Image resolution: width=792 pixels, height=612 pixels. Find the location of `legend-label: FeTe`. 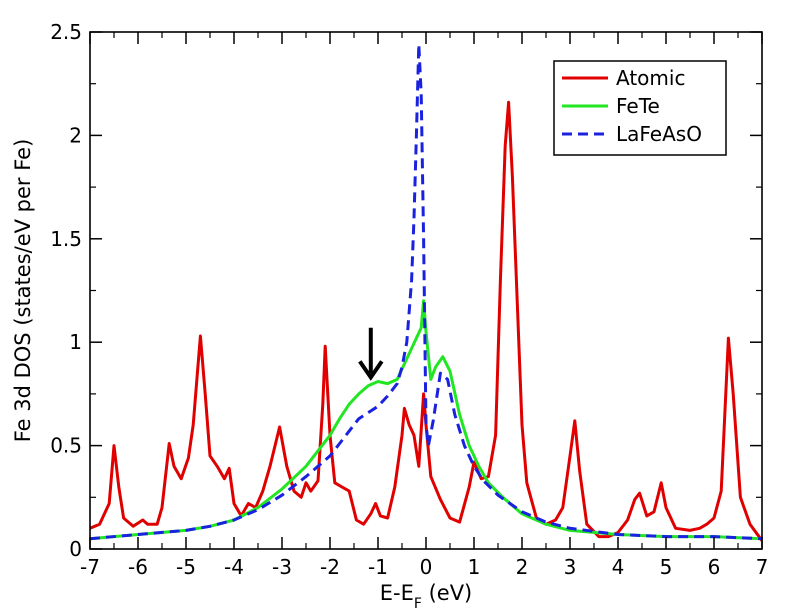

legend-label: FeTe is located at coordinates (638, 106).